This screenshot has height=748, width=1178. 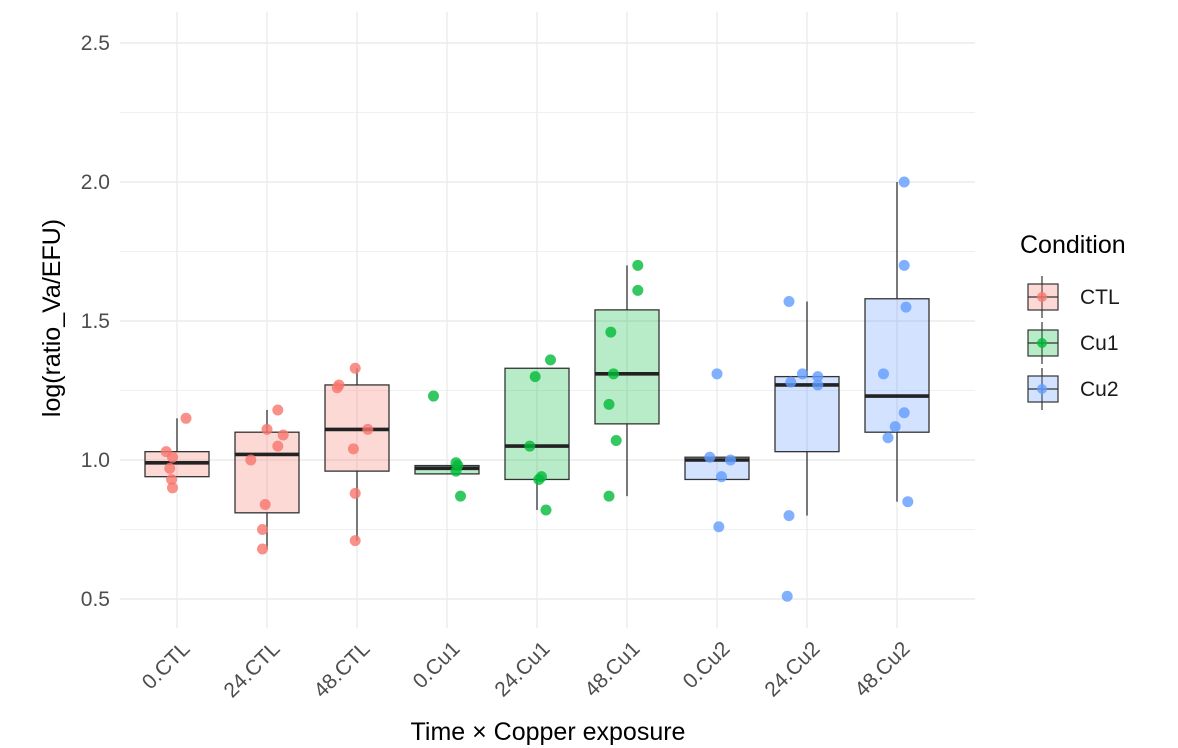 I want to click on x-tick-label: 48.Cu2, so click(x=882, y=669).